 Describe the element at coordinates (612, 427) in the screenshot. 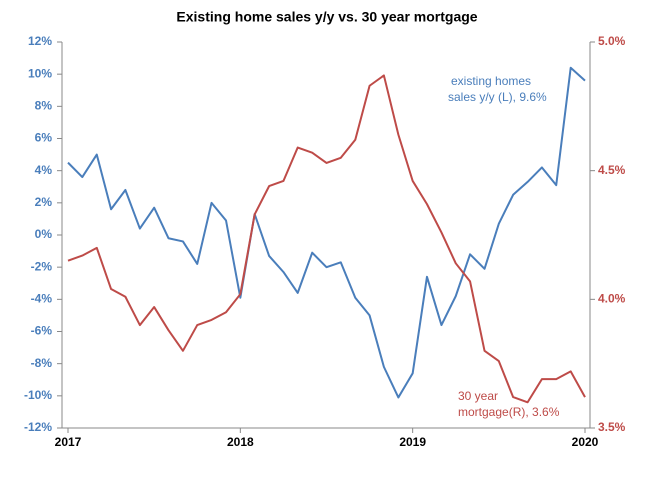

I see `y2-tick-label: 3.5%` at that location.